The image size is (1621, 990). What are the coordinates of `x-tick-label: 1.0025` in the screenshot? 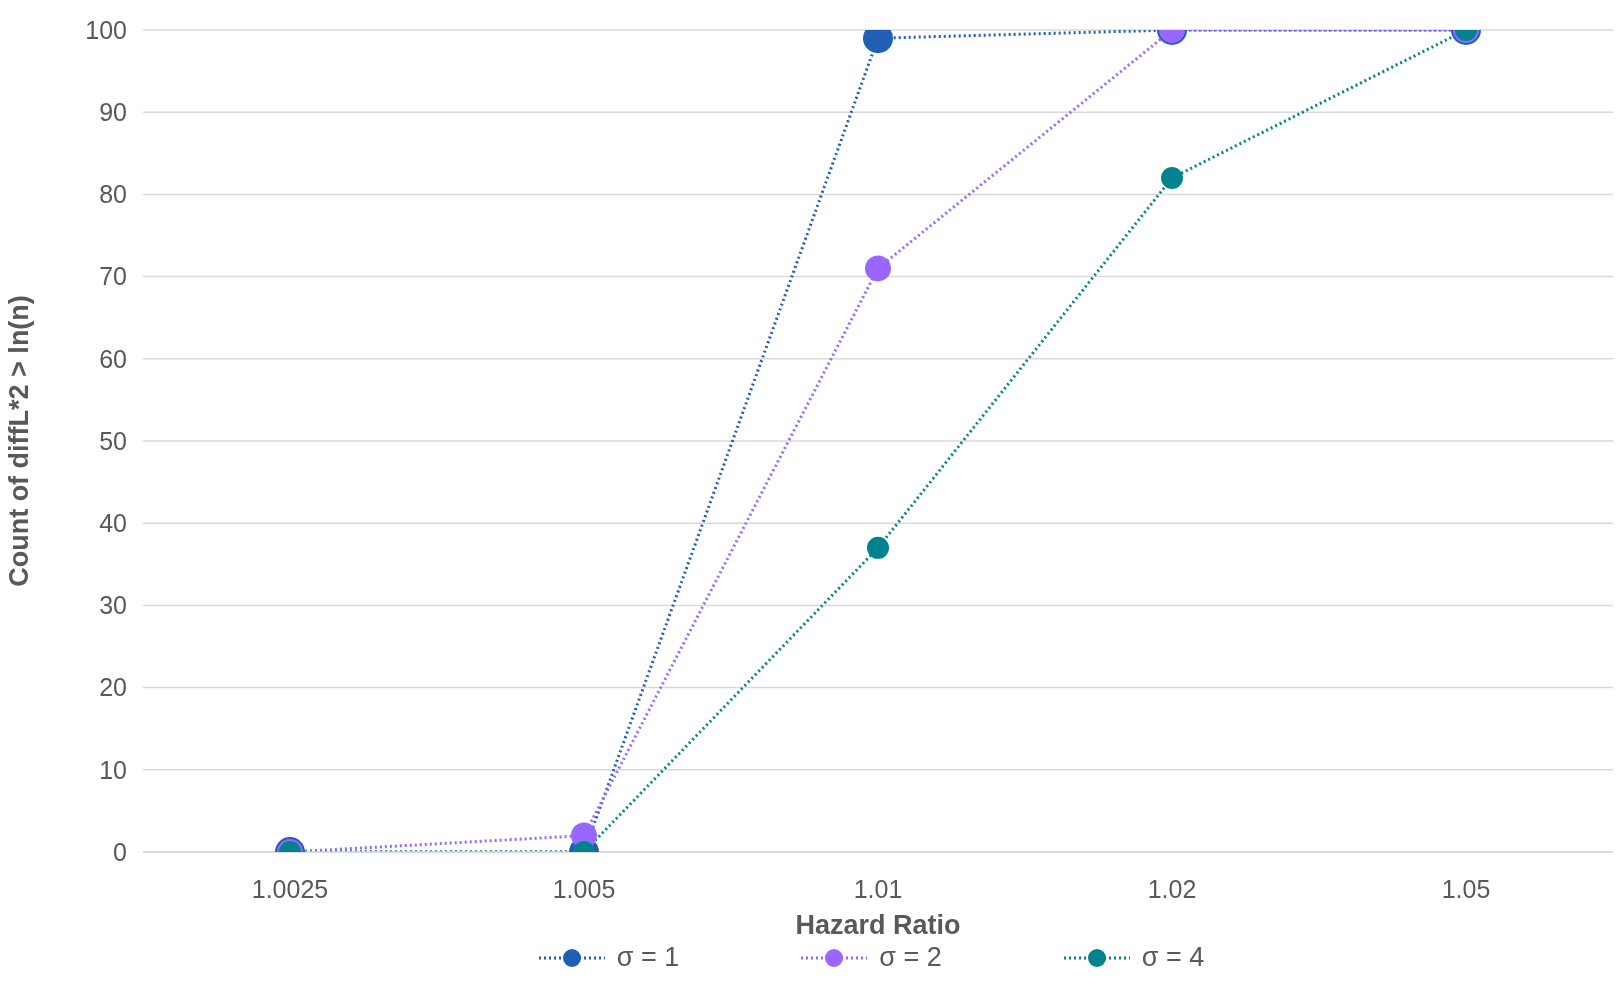 It's located at (290, 888).